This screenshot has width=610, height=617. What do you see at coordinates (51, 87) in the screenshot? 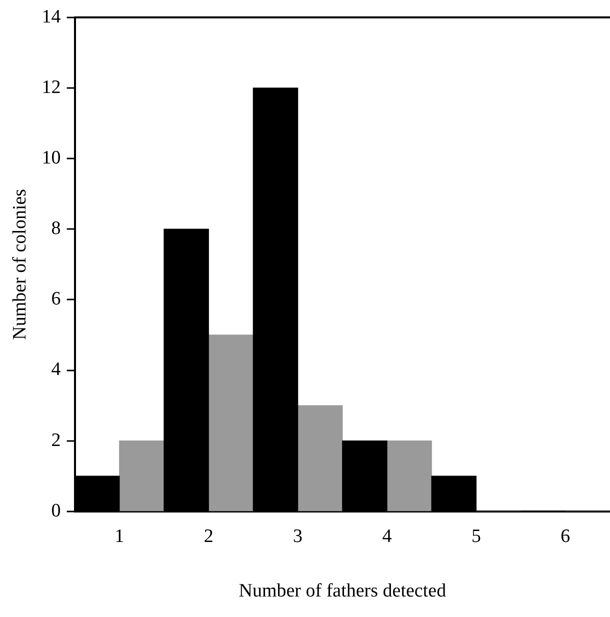
I see `y-tick-label: 12` at bounding box center [51, 87].